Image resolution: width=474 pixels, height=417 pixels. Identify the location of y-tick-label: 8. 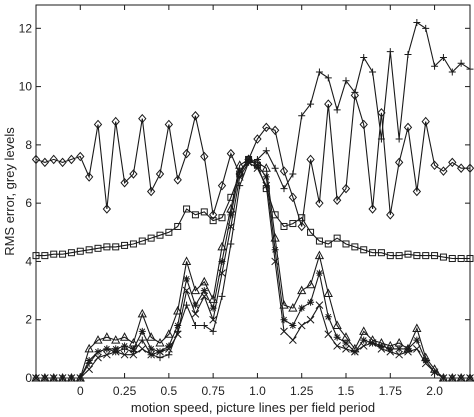
(28, 145).